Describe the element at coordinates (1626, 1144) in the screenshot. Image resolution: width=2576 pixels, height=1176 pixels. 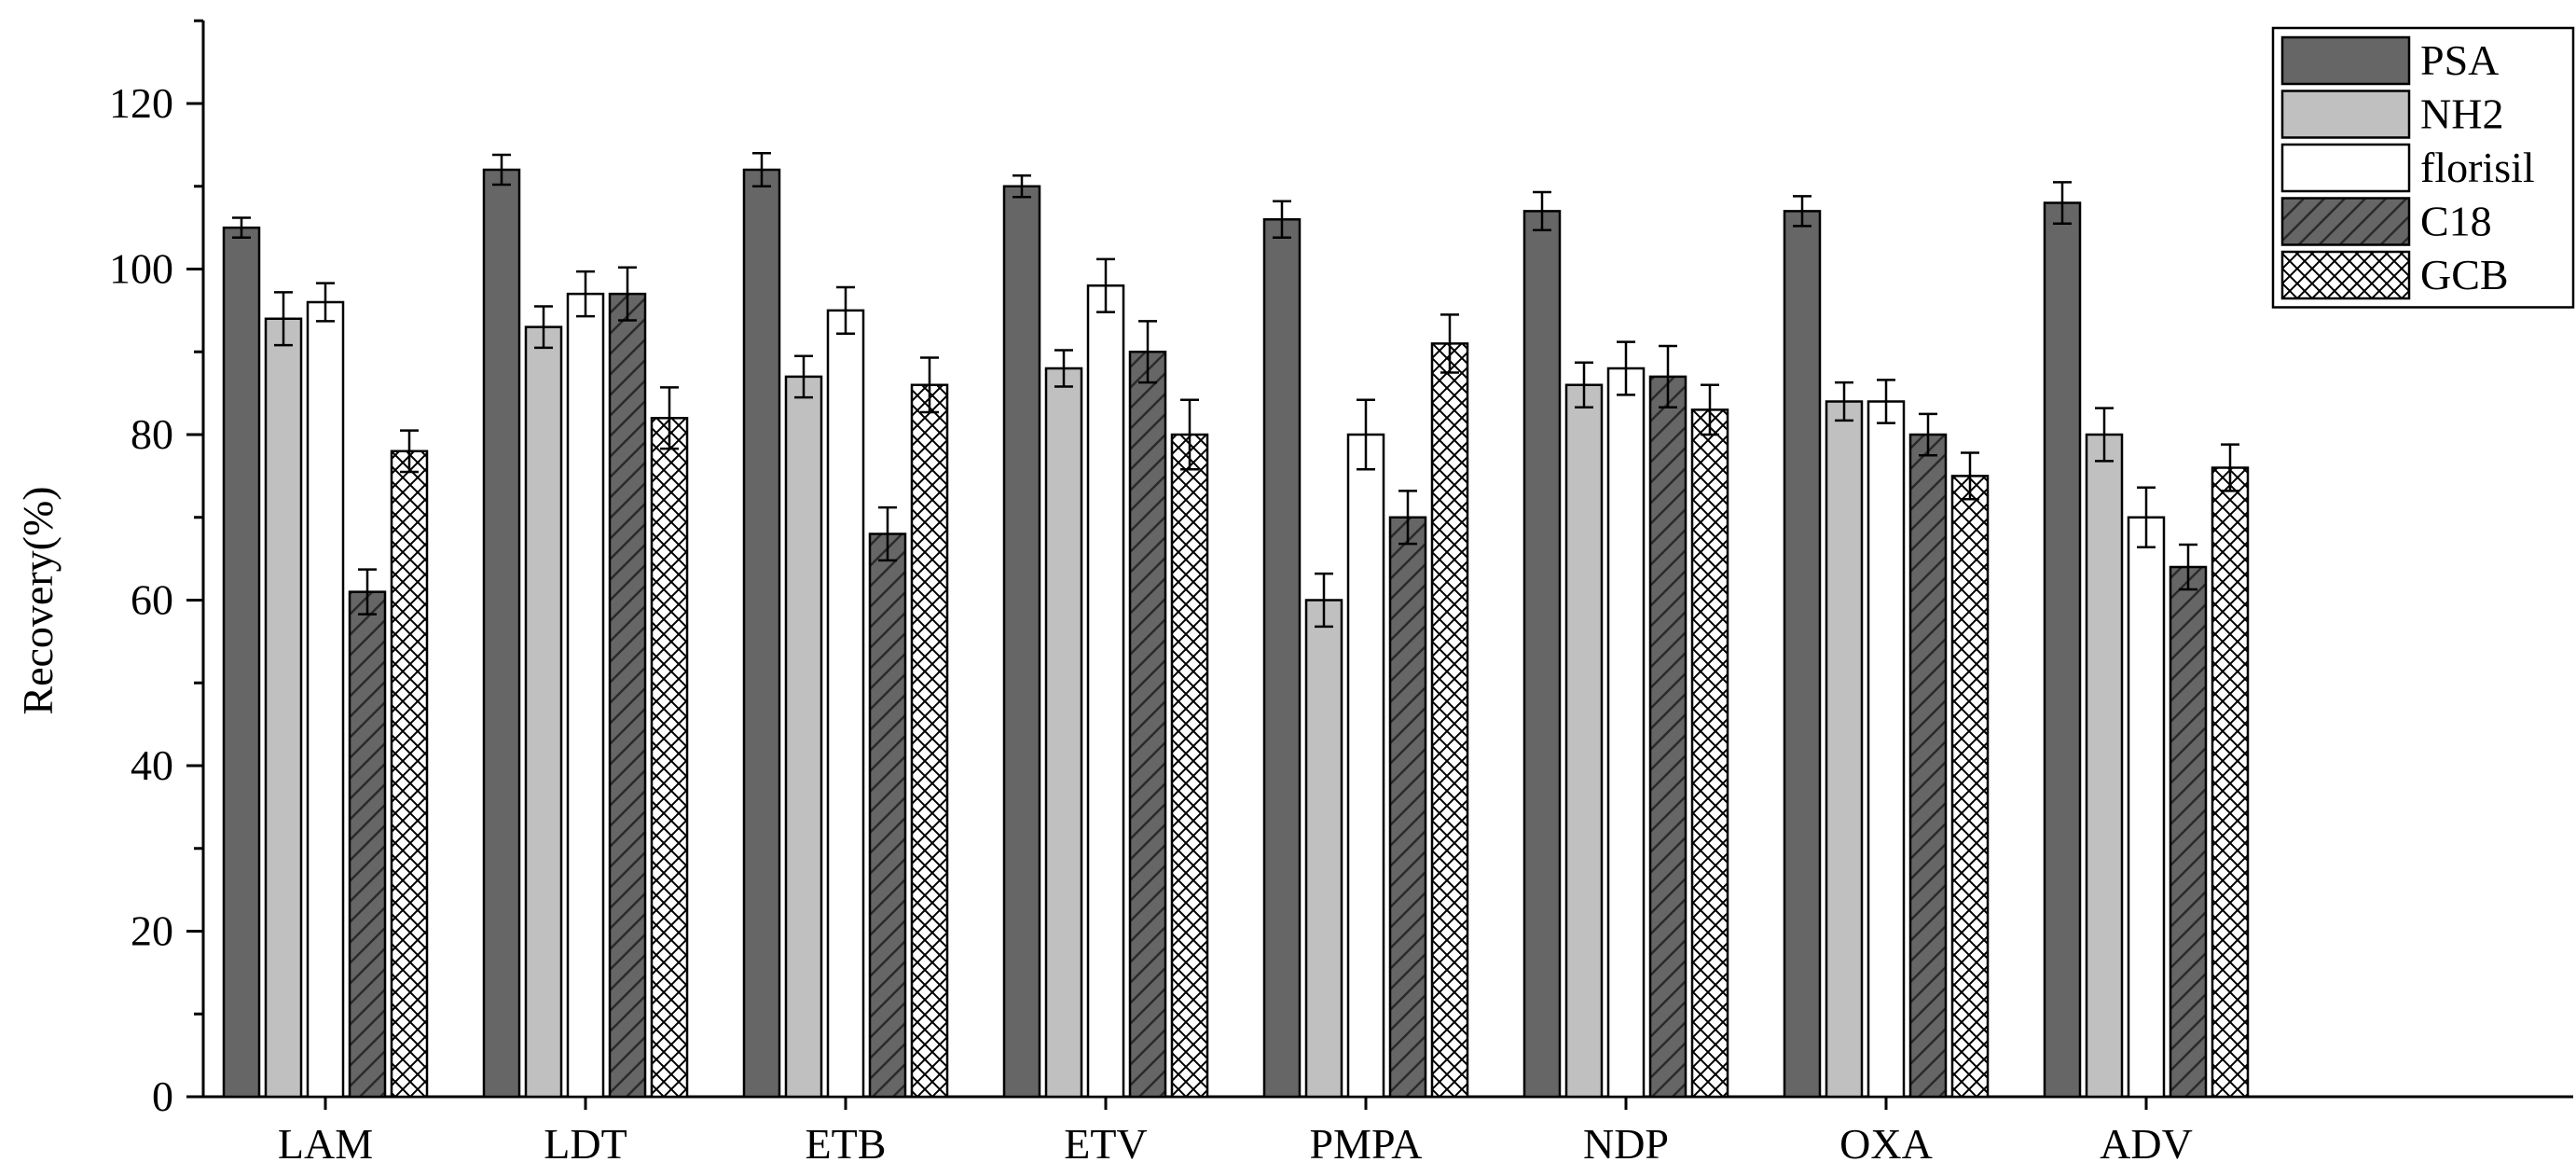
I see `x-tick-label: NDP` at that location.